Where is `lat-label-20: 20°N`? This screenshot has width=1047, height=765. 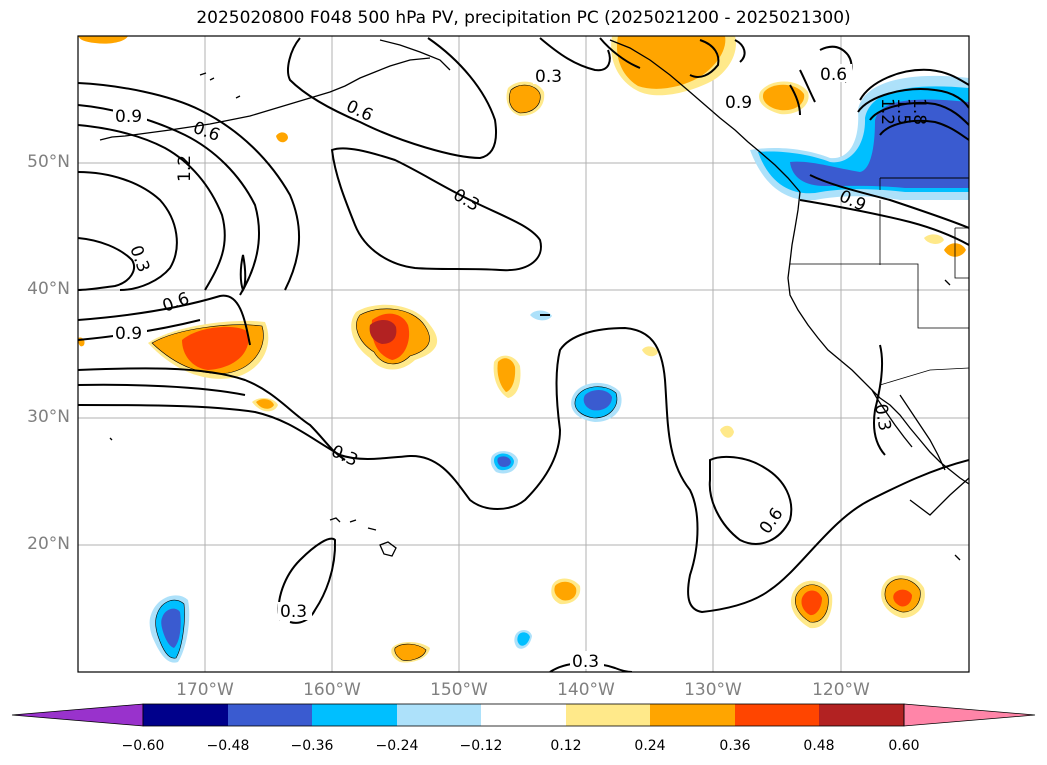 lat-label-20: 20°N is located at coordinates (48, 544).